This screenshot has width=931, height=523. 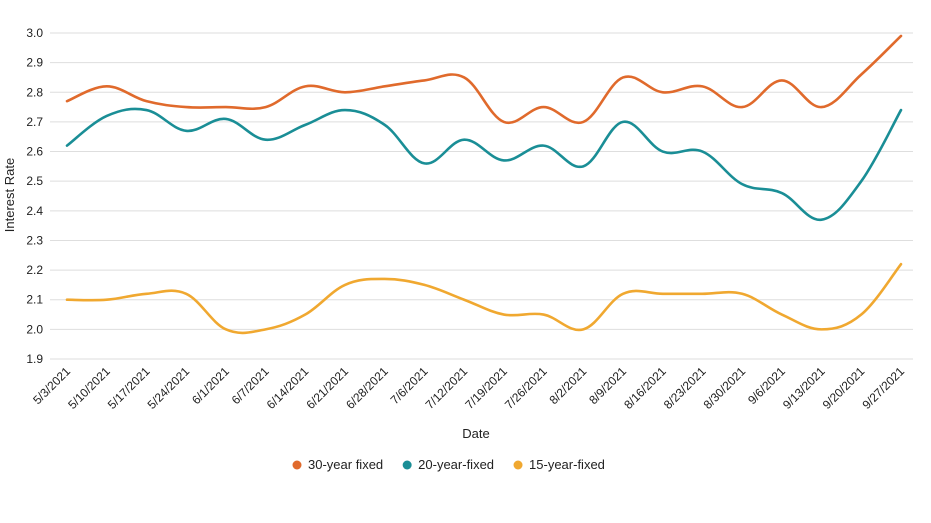 What do you see at coordinates (526, 388) in the screenshot?
I see `x-tick-label: 7/26/2021` at bounding box center [526, 388].